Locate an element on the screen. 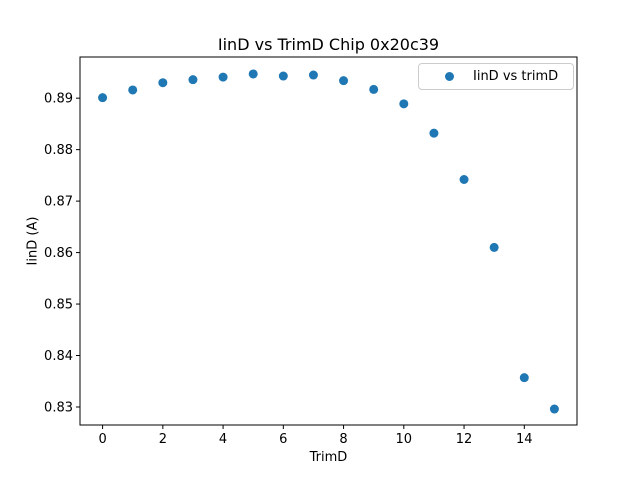 The image size is (640, 480). legend: IinD vs trimD is located at coordinates (496, 76).